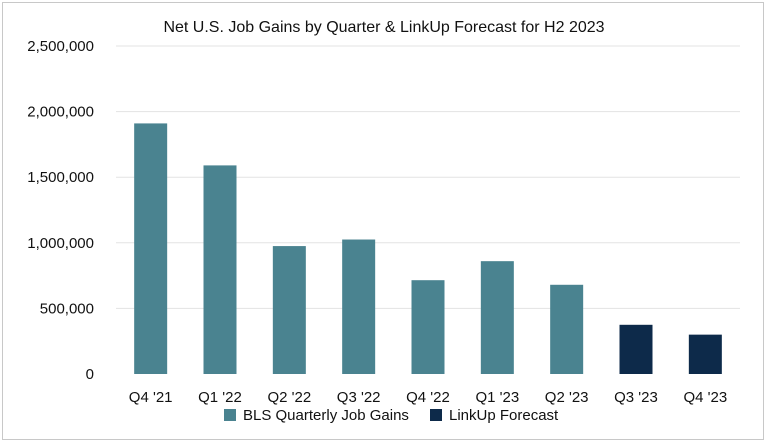 The height and width of the screenshot is (444, 768). I want to click on y-tick-label: 2,000,000, so click(60, 112).